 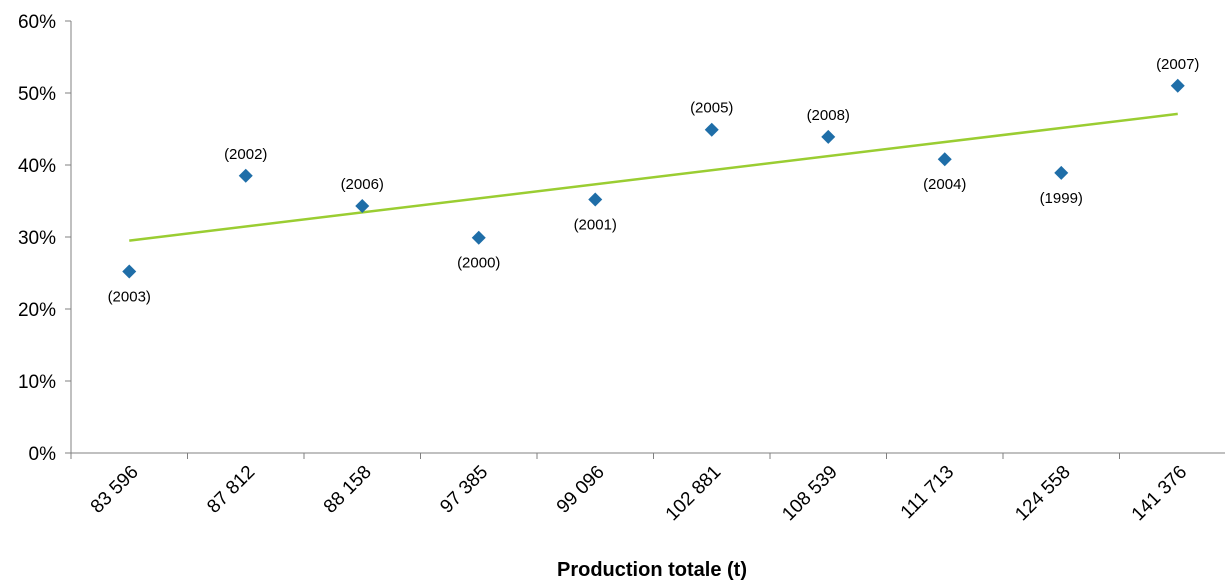 I want to click on x-tick-label: 83 596, so click(x=115, y=490).